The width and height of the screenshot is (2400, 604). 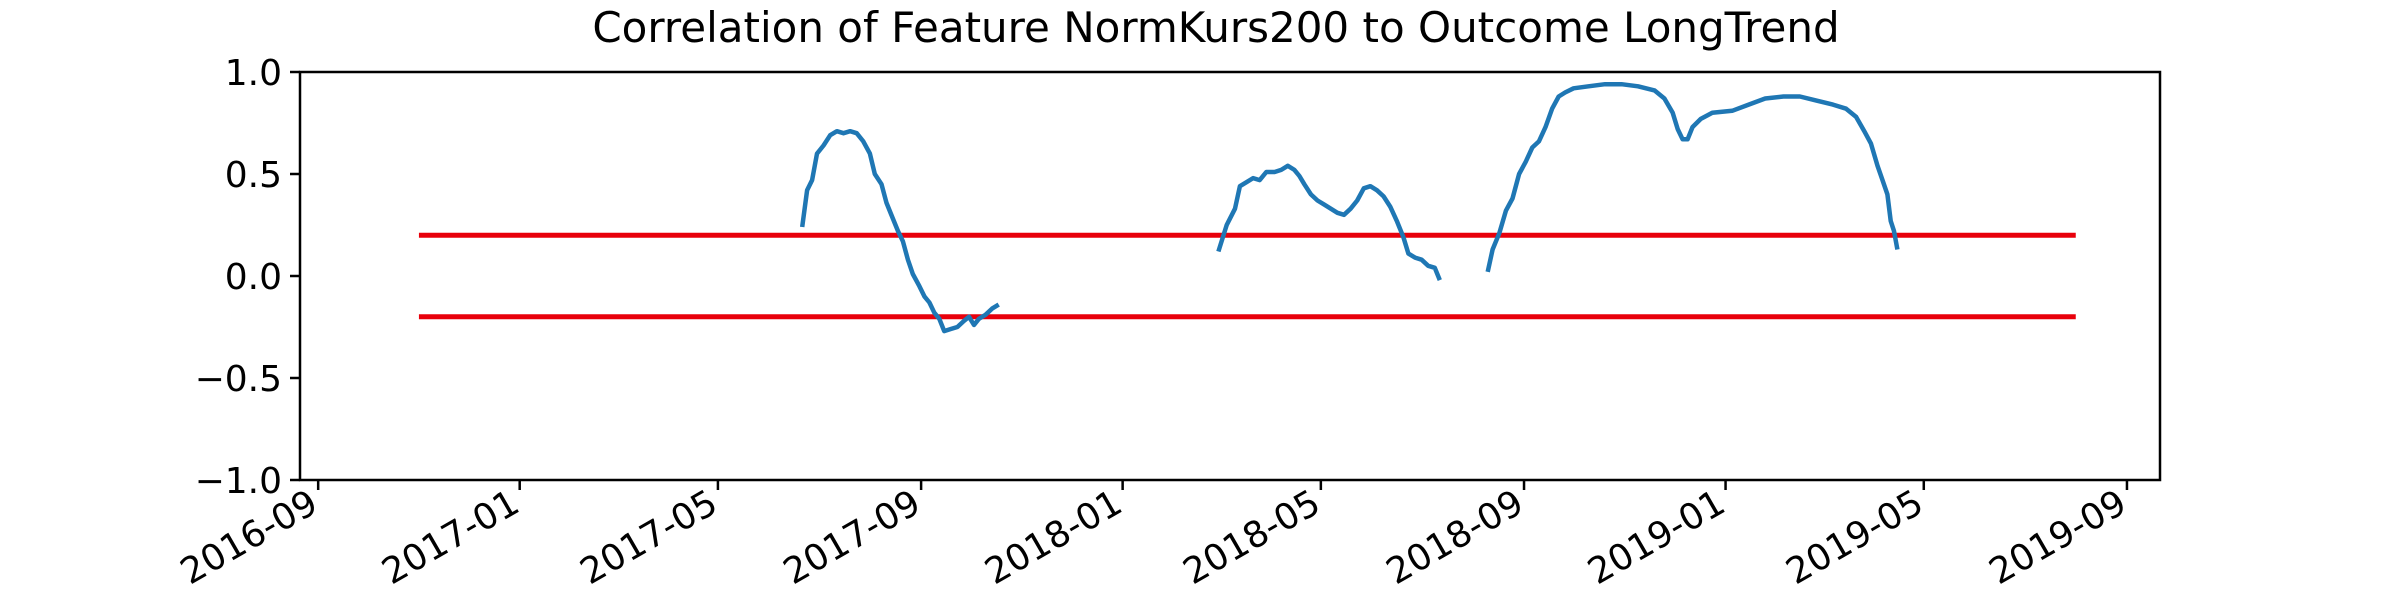 What do you see at coordinates (649, 537) in the screenshot?
I see `x-tick-label: 2017-05` at bounding box center [649, 537].